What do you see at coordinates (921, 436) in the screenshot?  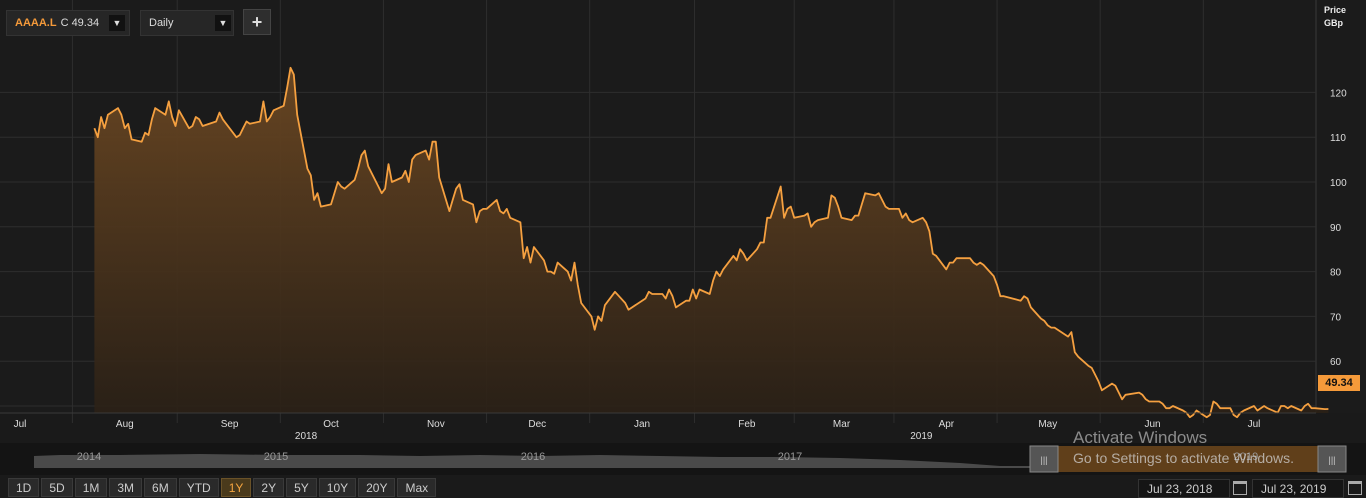 I see `x-year-label: 2019` at bounding box center [921, 436].